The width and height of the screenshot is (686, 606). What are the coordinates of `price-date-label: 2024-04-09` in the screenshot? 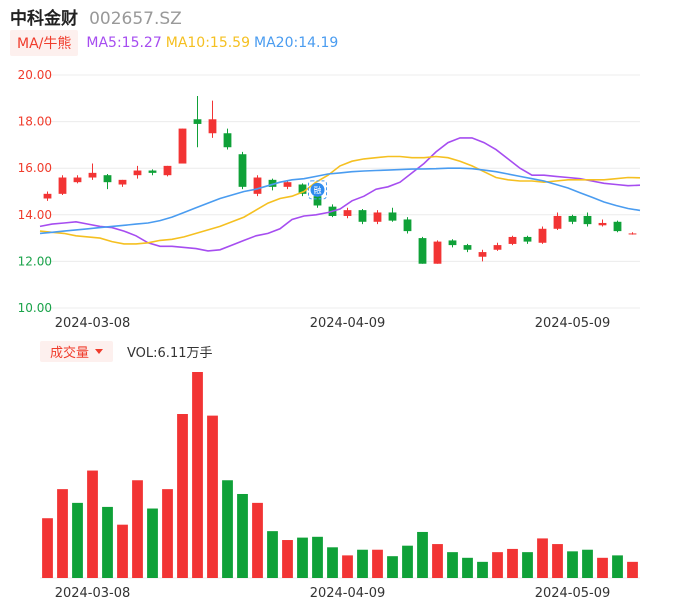 It's located at (348, 323).